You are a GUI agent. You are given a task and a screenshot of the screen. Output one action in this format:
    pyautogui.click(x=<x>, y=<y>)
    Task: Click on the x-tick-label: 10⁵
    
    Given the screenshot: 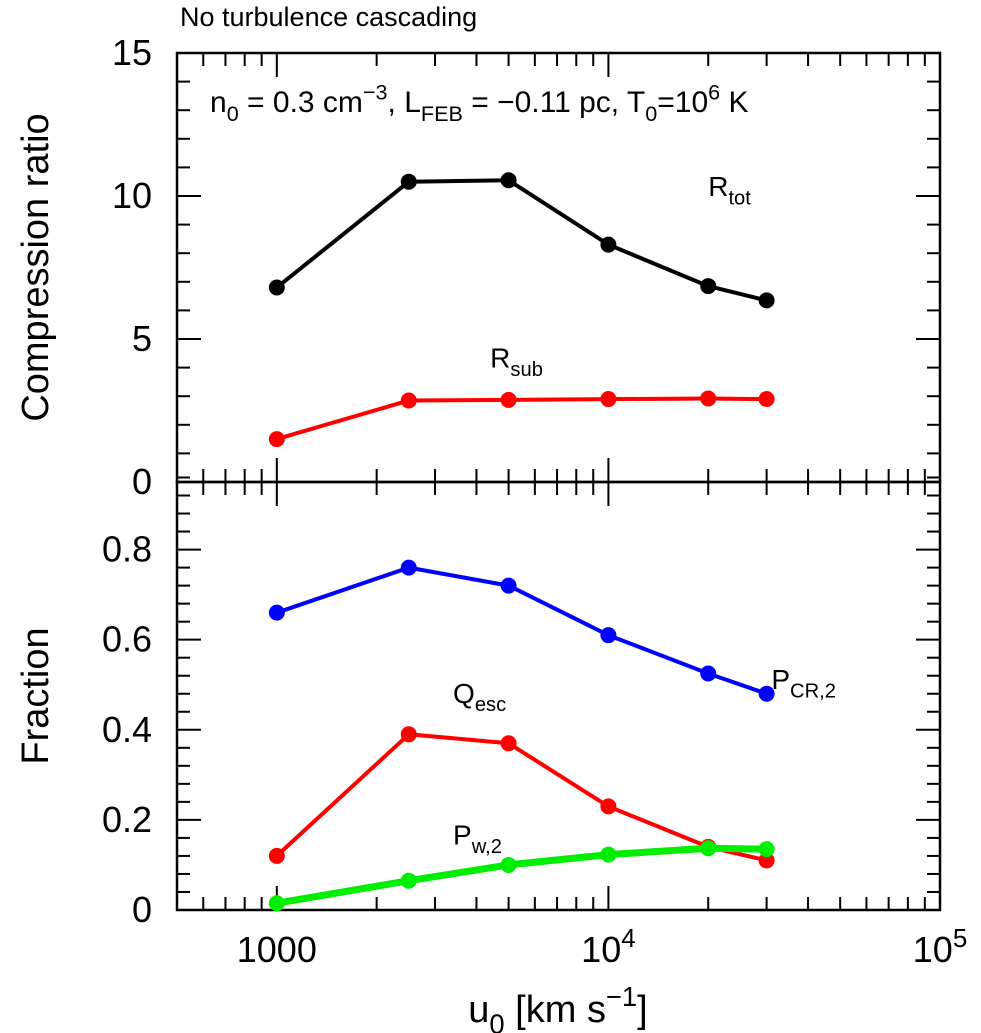 What is the action you would take?
    pyautogui.click(x=940, y=947)
    